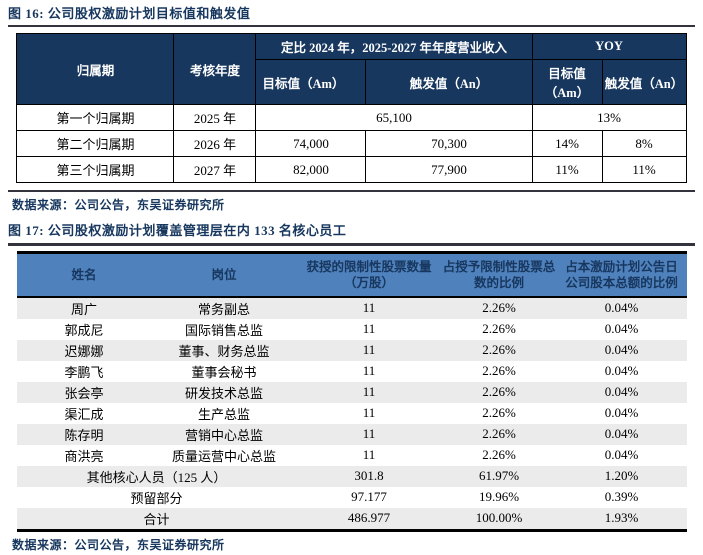 The height and width of the screenshot is (555, 703). What do you see at coordinates (224, 413) in the screenshot?
I see `position-cell: 生产总监` at bounding box center [224, 413].